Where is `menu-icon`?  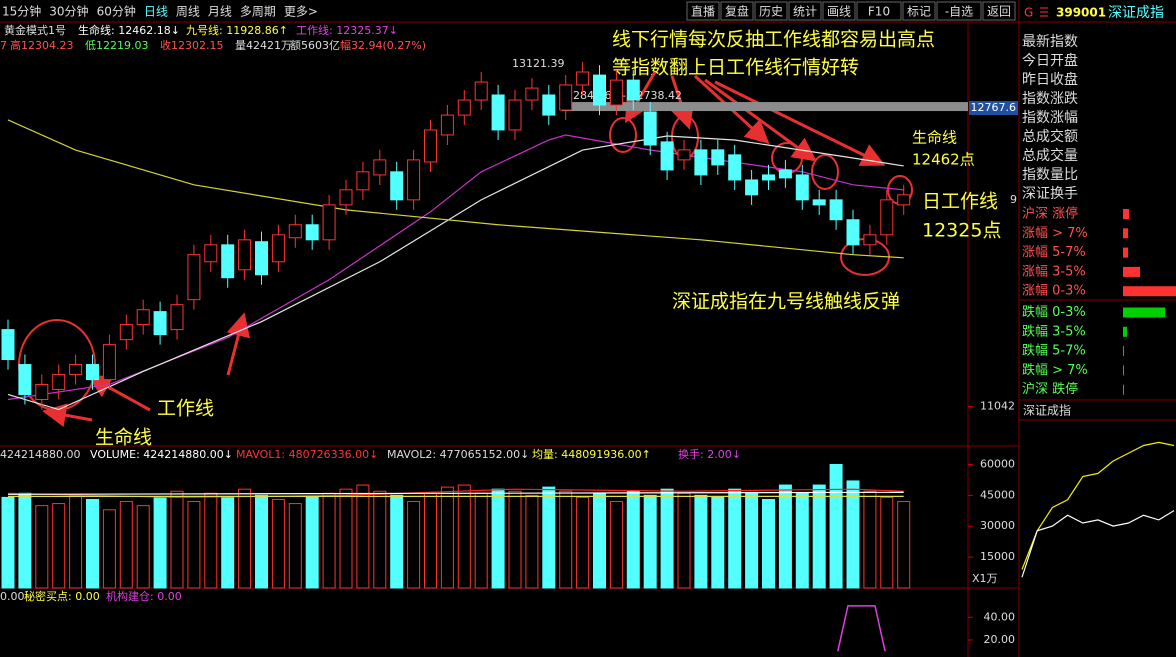
menu-icon is located at coordinates (1044, 12).